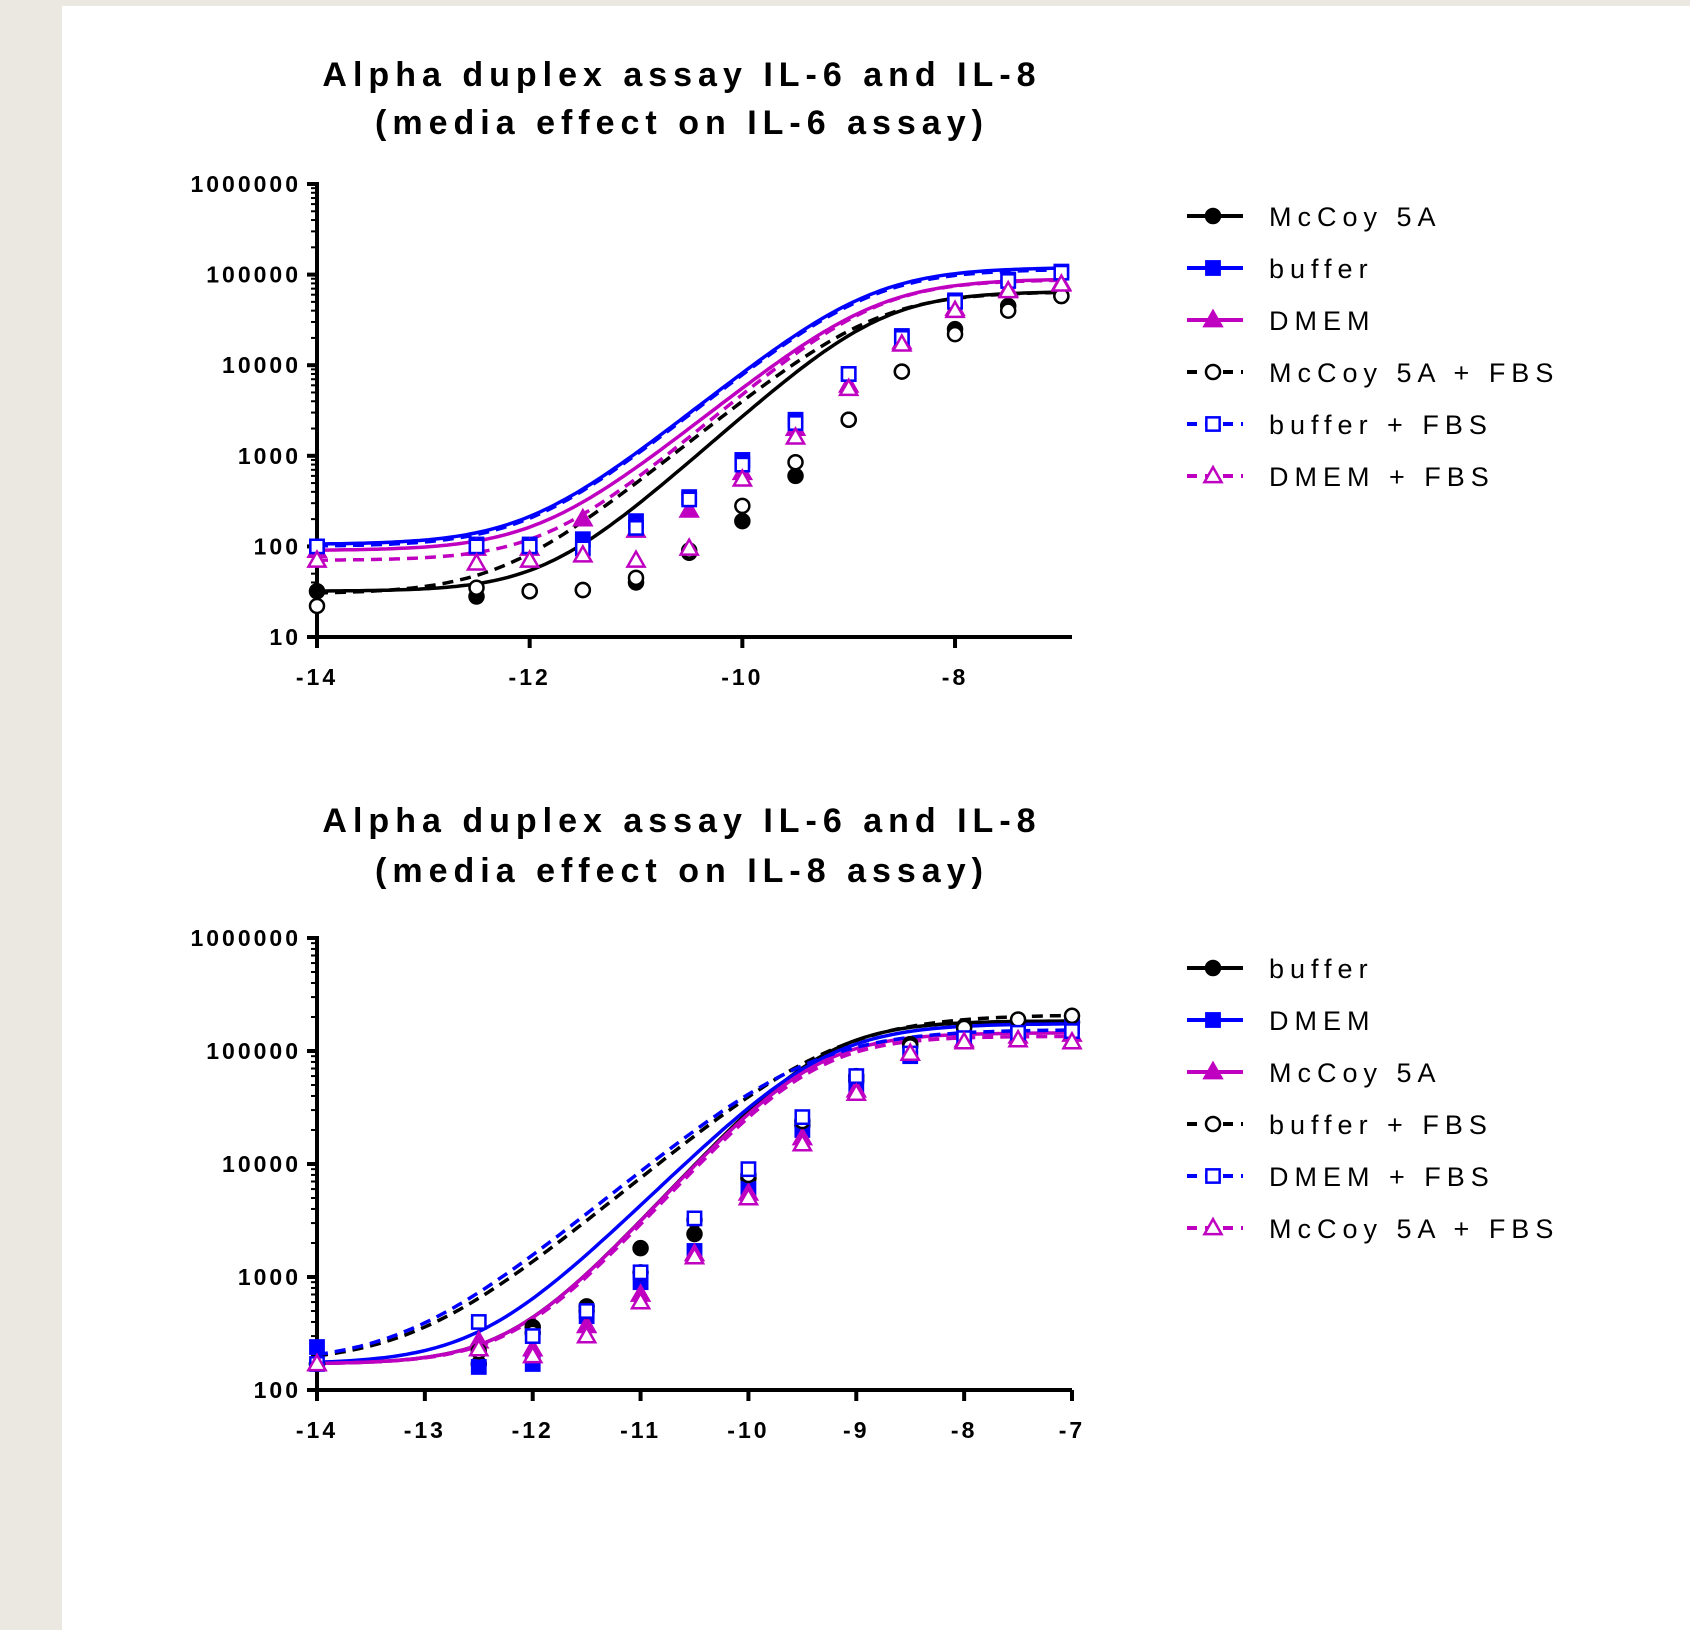 The height and width of the screenshot is (1630, 1690). Describe the element at coordinates (269, 1277) in the screenshot. I see `y-tick-label: 1000` at that location.